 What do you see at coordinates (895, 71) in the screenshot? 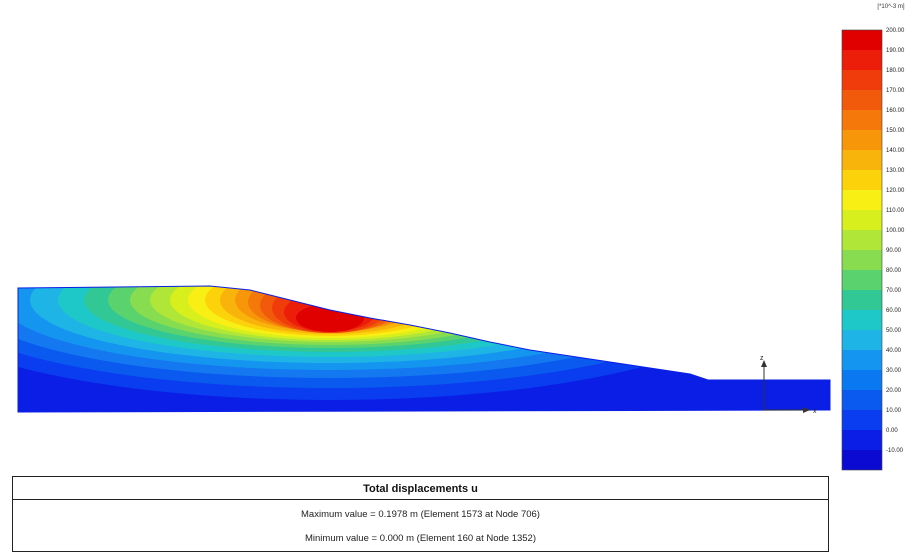
I see `legend-tick-label: 180.00` at bounding box center [895, 71].